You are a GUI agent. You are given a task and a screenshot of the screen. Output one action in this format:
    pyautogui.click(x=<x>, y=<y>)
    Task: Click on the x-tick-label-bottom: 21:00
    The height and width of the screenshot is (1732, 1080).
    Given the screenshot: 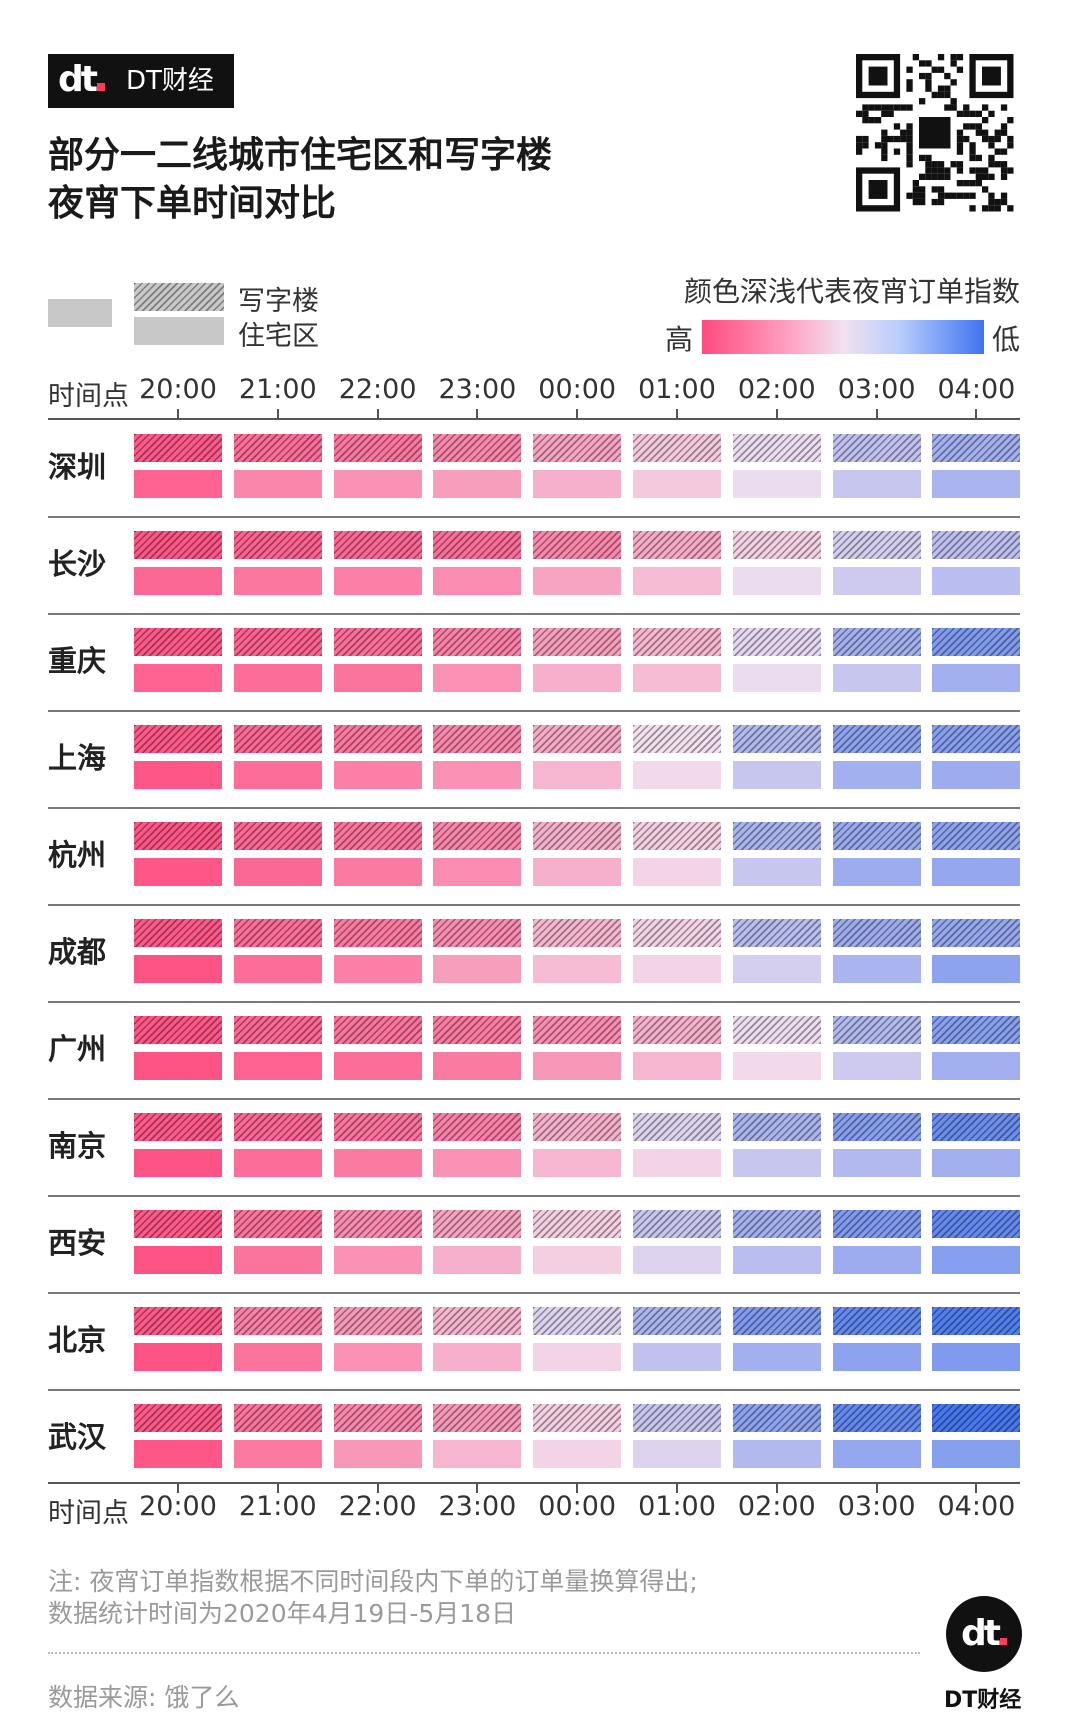 What is the action you would take?
    pyautogui.click(x=277, y=1506)
    